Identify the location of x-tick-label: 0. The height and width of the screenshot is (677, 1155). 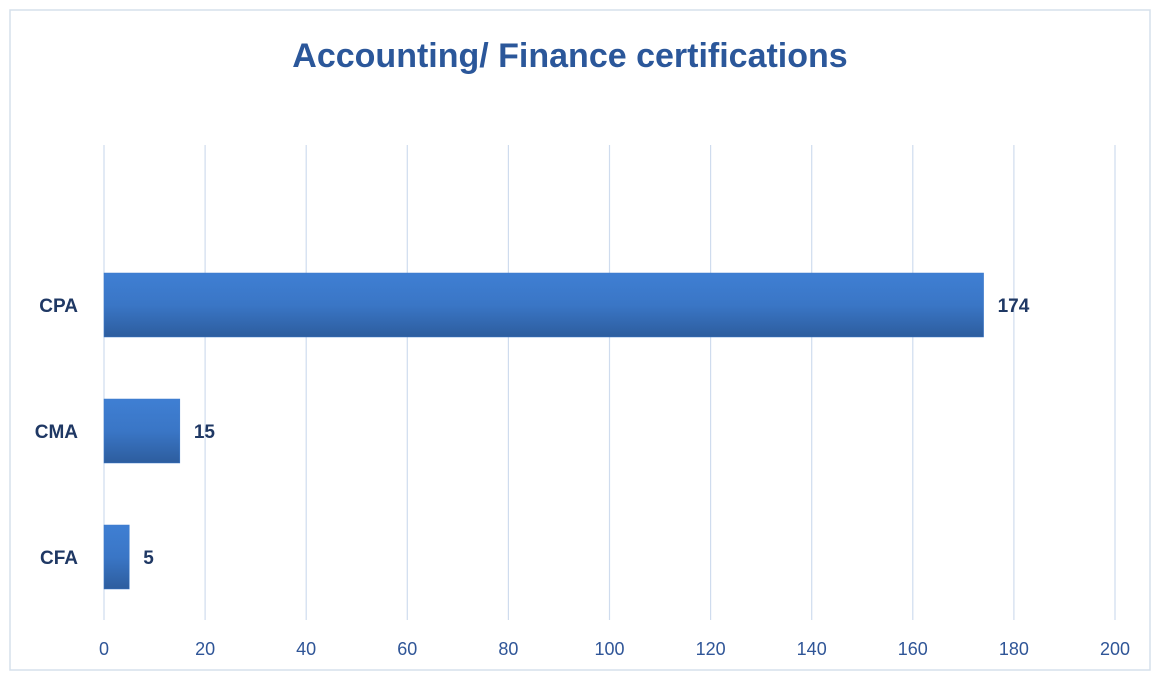
(104, 649).